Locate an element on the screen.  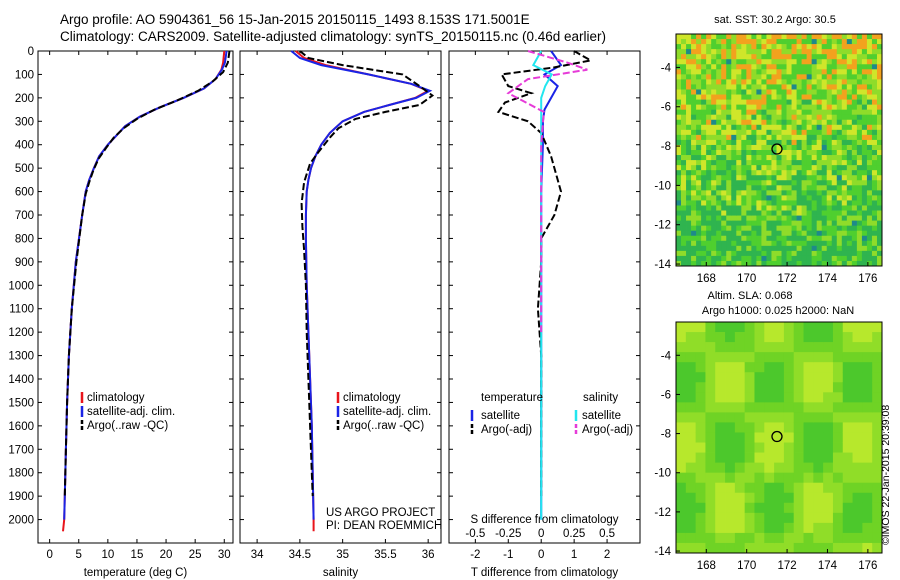
depth-tick-label: 400 is located at coordinates (24, 146).